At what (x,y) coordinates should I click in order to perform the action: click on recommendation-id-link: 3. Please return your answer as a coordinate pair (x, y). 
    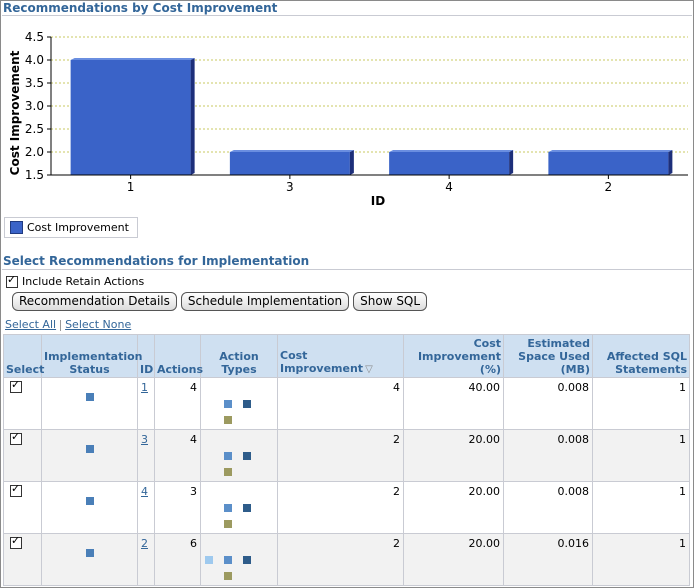
    Looking at the image, I should click on (144, 439).